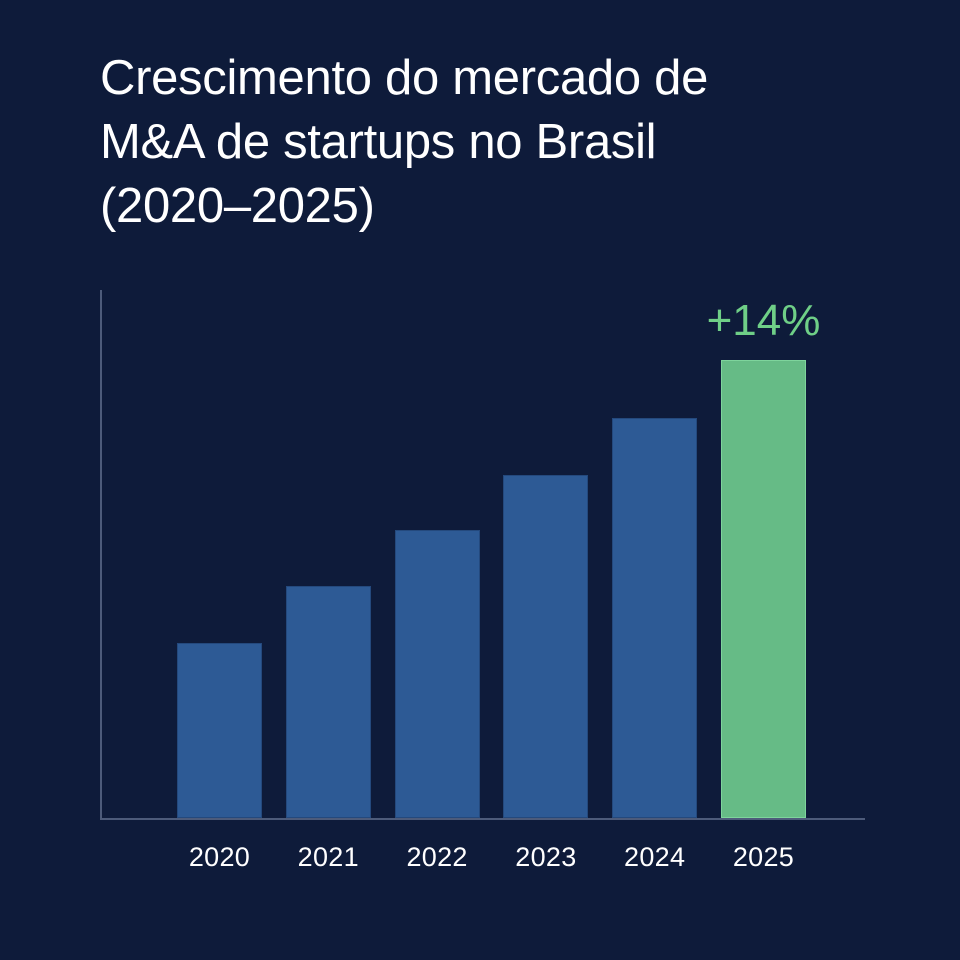  What do you see at coordinates (655, 618) in the screenshot?
I see `bar-2024` at bounding box center [655, 618].